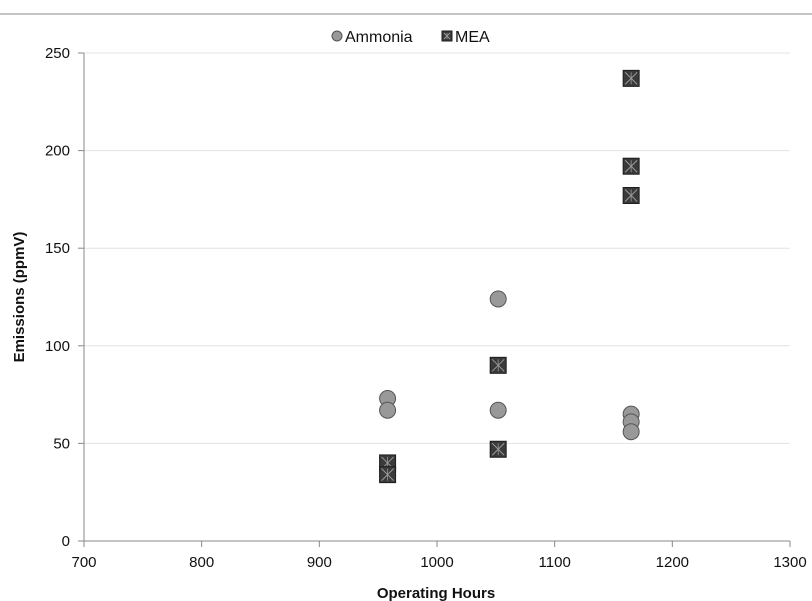  What do you see at coordinates (555, 562) in the screenshot?
I see `x-tick-label: 1100` at bounding box center [555, 562].